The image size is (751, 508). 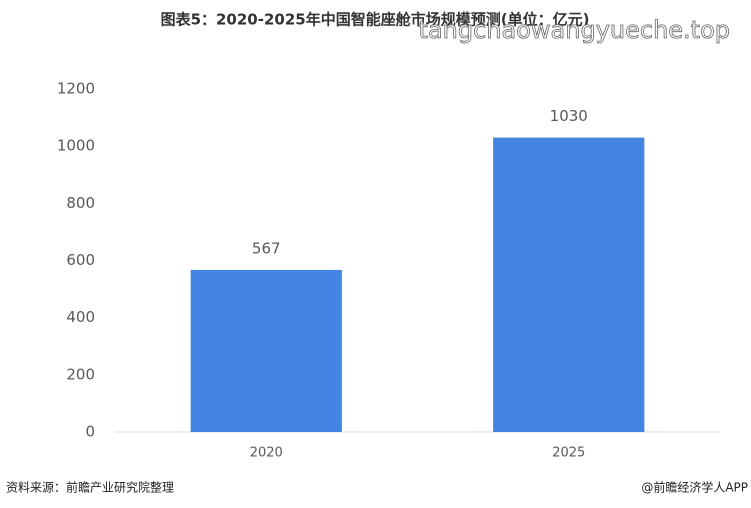 What do you see at coordinates (568, 453) in the screenshot?
I see `x-tick-label: 2025` at bounding box center [568, 453].